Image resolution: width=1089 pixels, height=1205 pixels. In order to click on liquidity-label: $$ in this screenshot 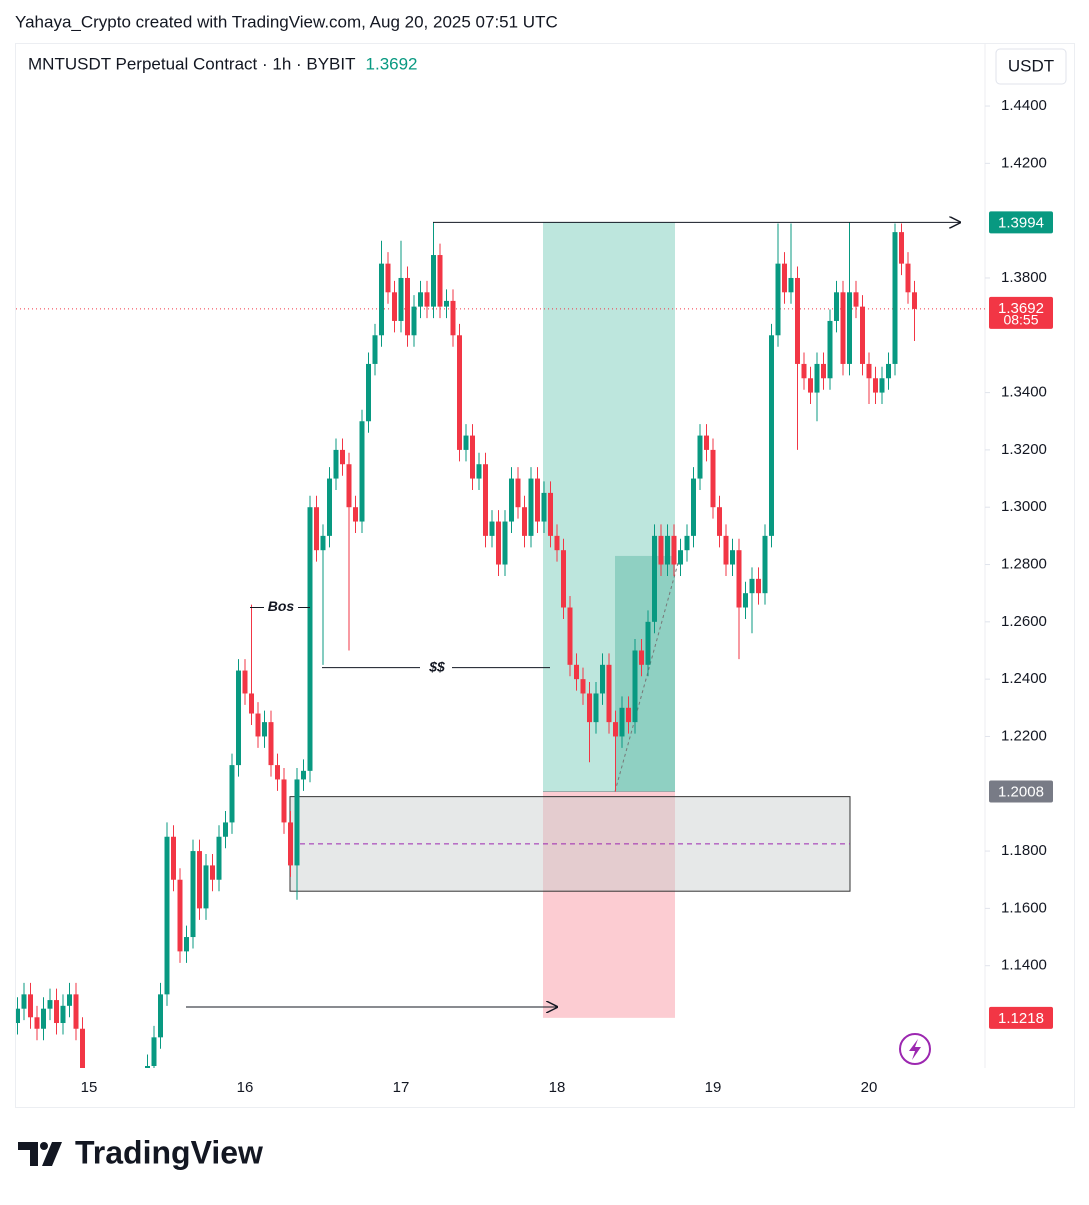, I will do `click(436, 666)`.